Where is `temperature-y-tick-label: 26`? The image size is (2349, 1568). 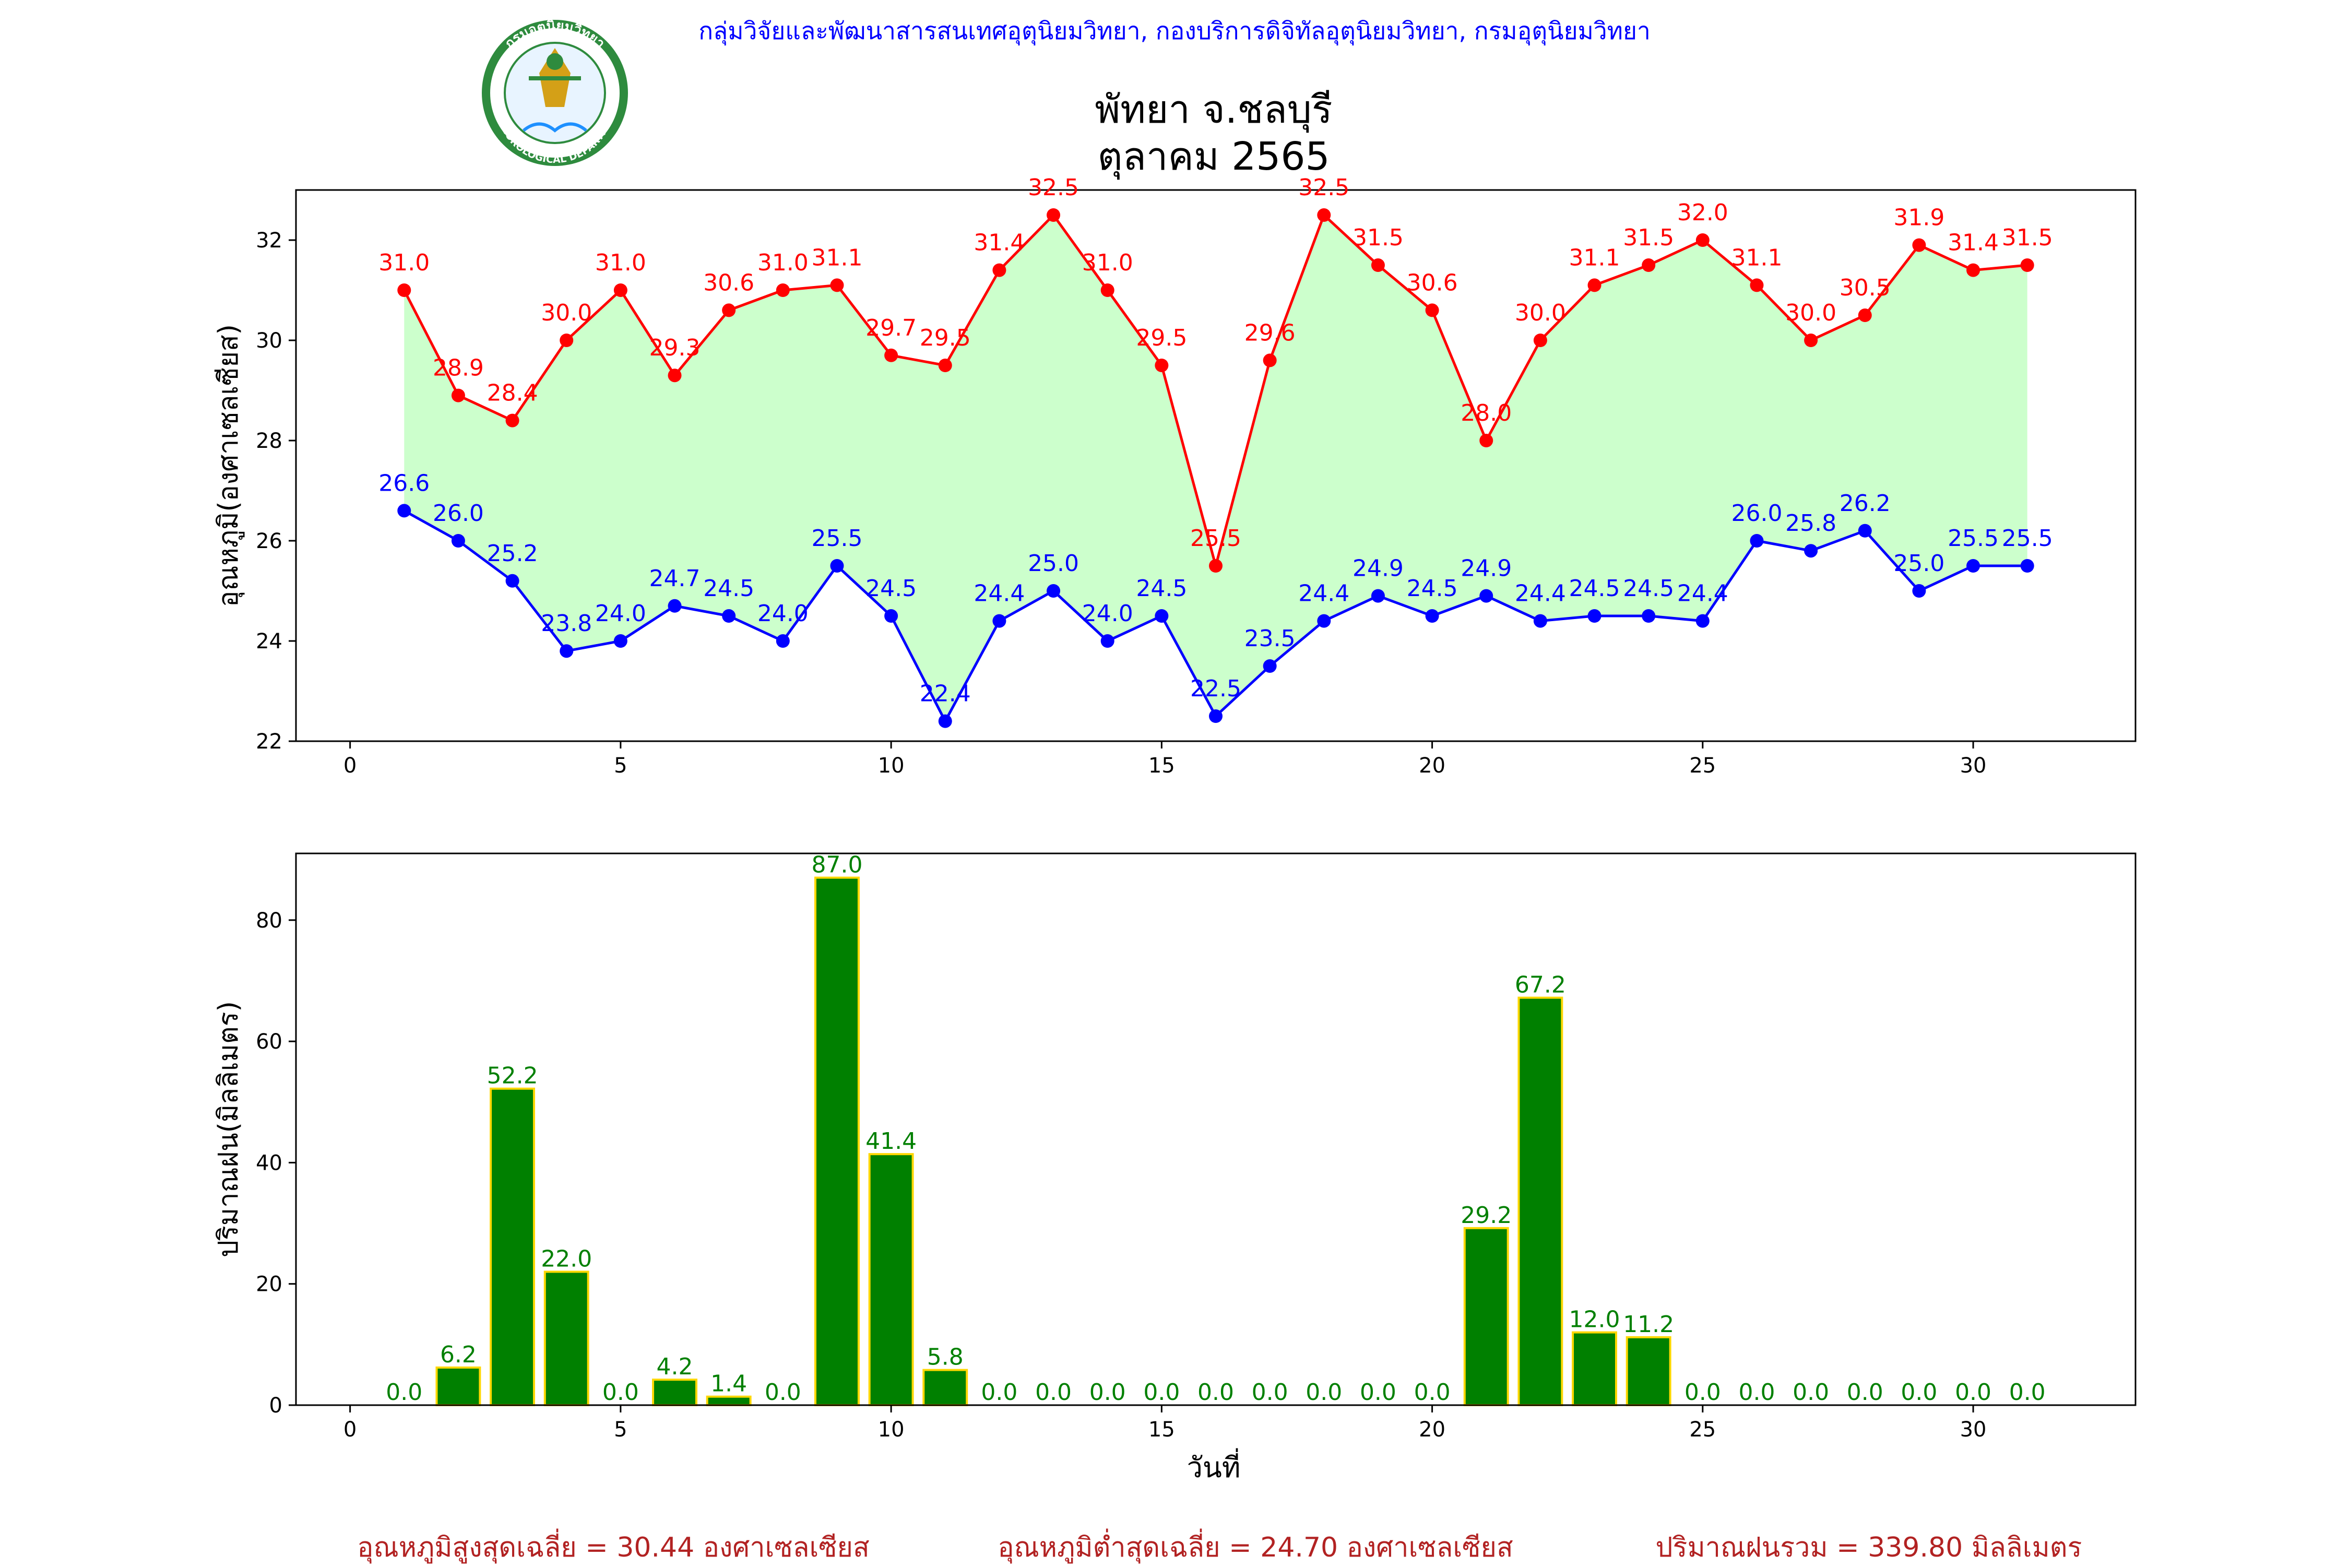 temperature-y-tick-label: 26 is located at coordinates (269, 541).